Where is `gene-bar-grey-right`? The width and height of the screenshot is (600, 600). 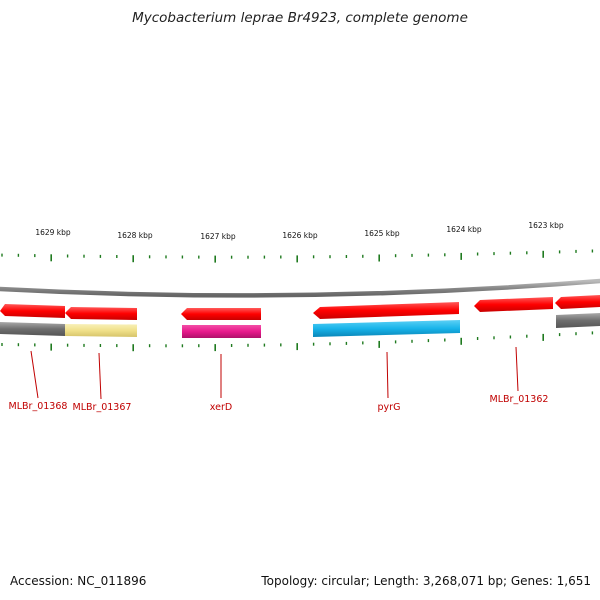
gene-bar-grey-right is located at coordinates (578, 320).